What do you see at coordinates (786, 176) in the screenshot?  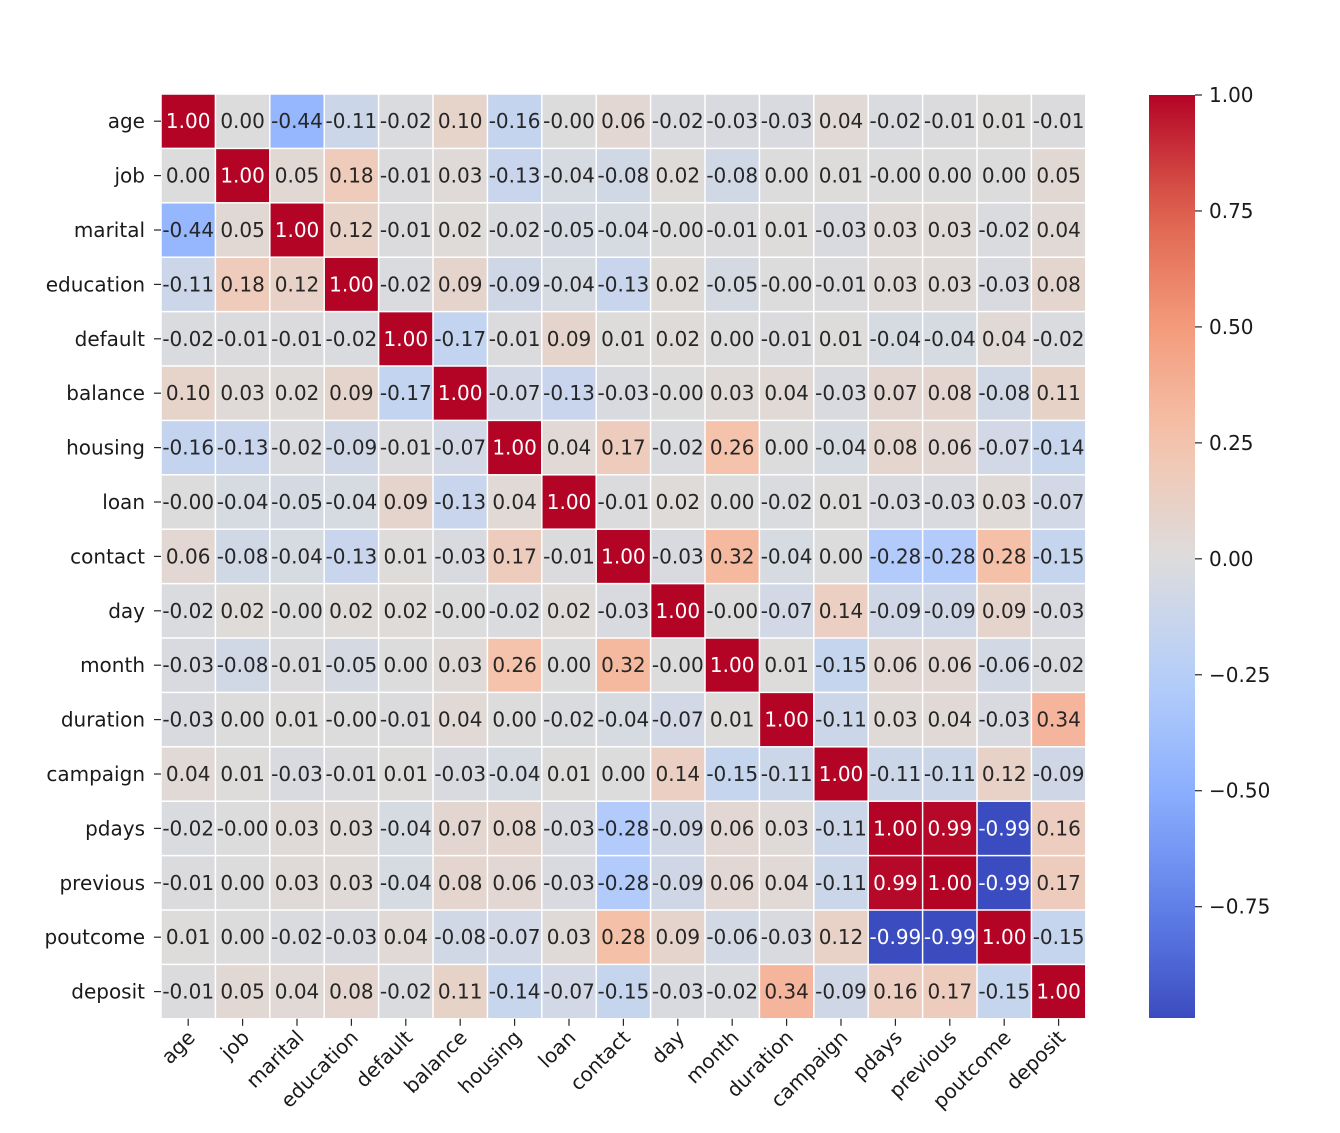 I see `cell-label-job-duration: 0.00` at bounding box center [786, 176].